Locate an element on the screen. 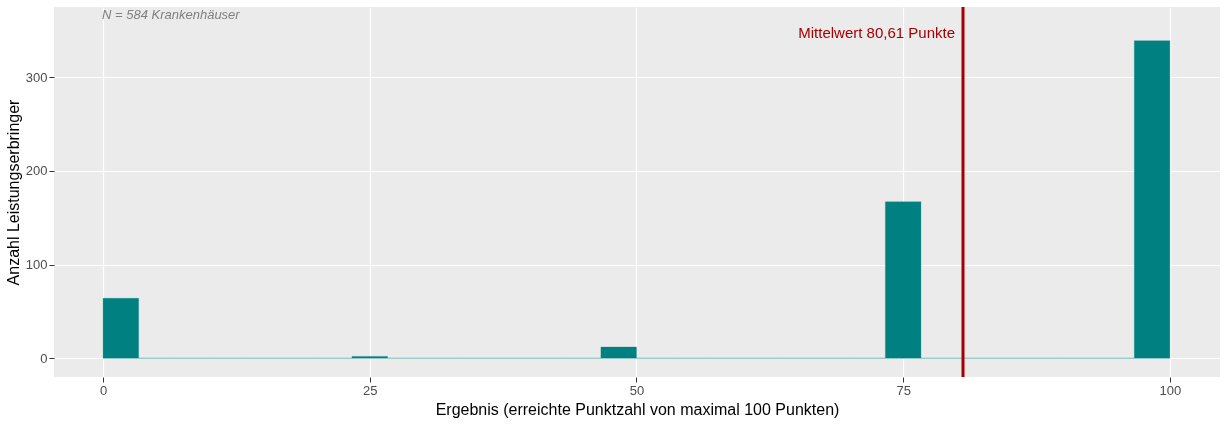  x-tick-label: 75 is located at coordinates (903, 390).